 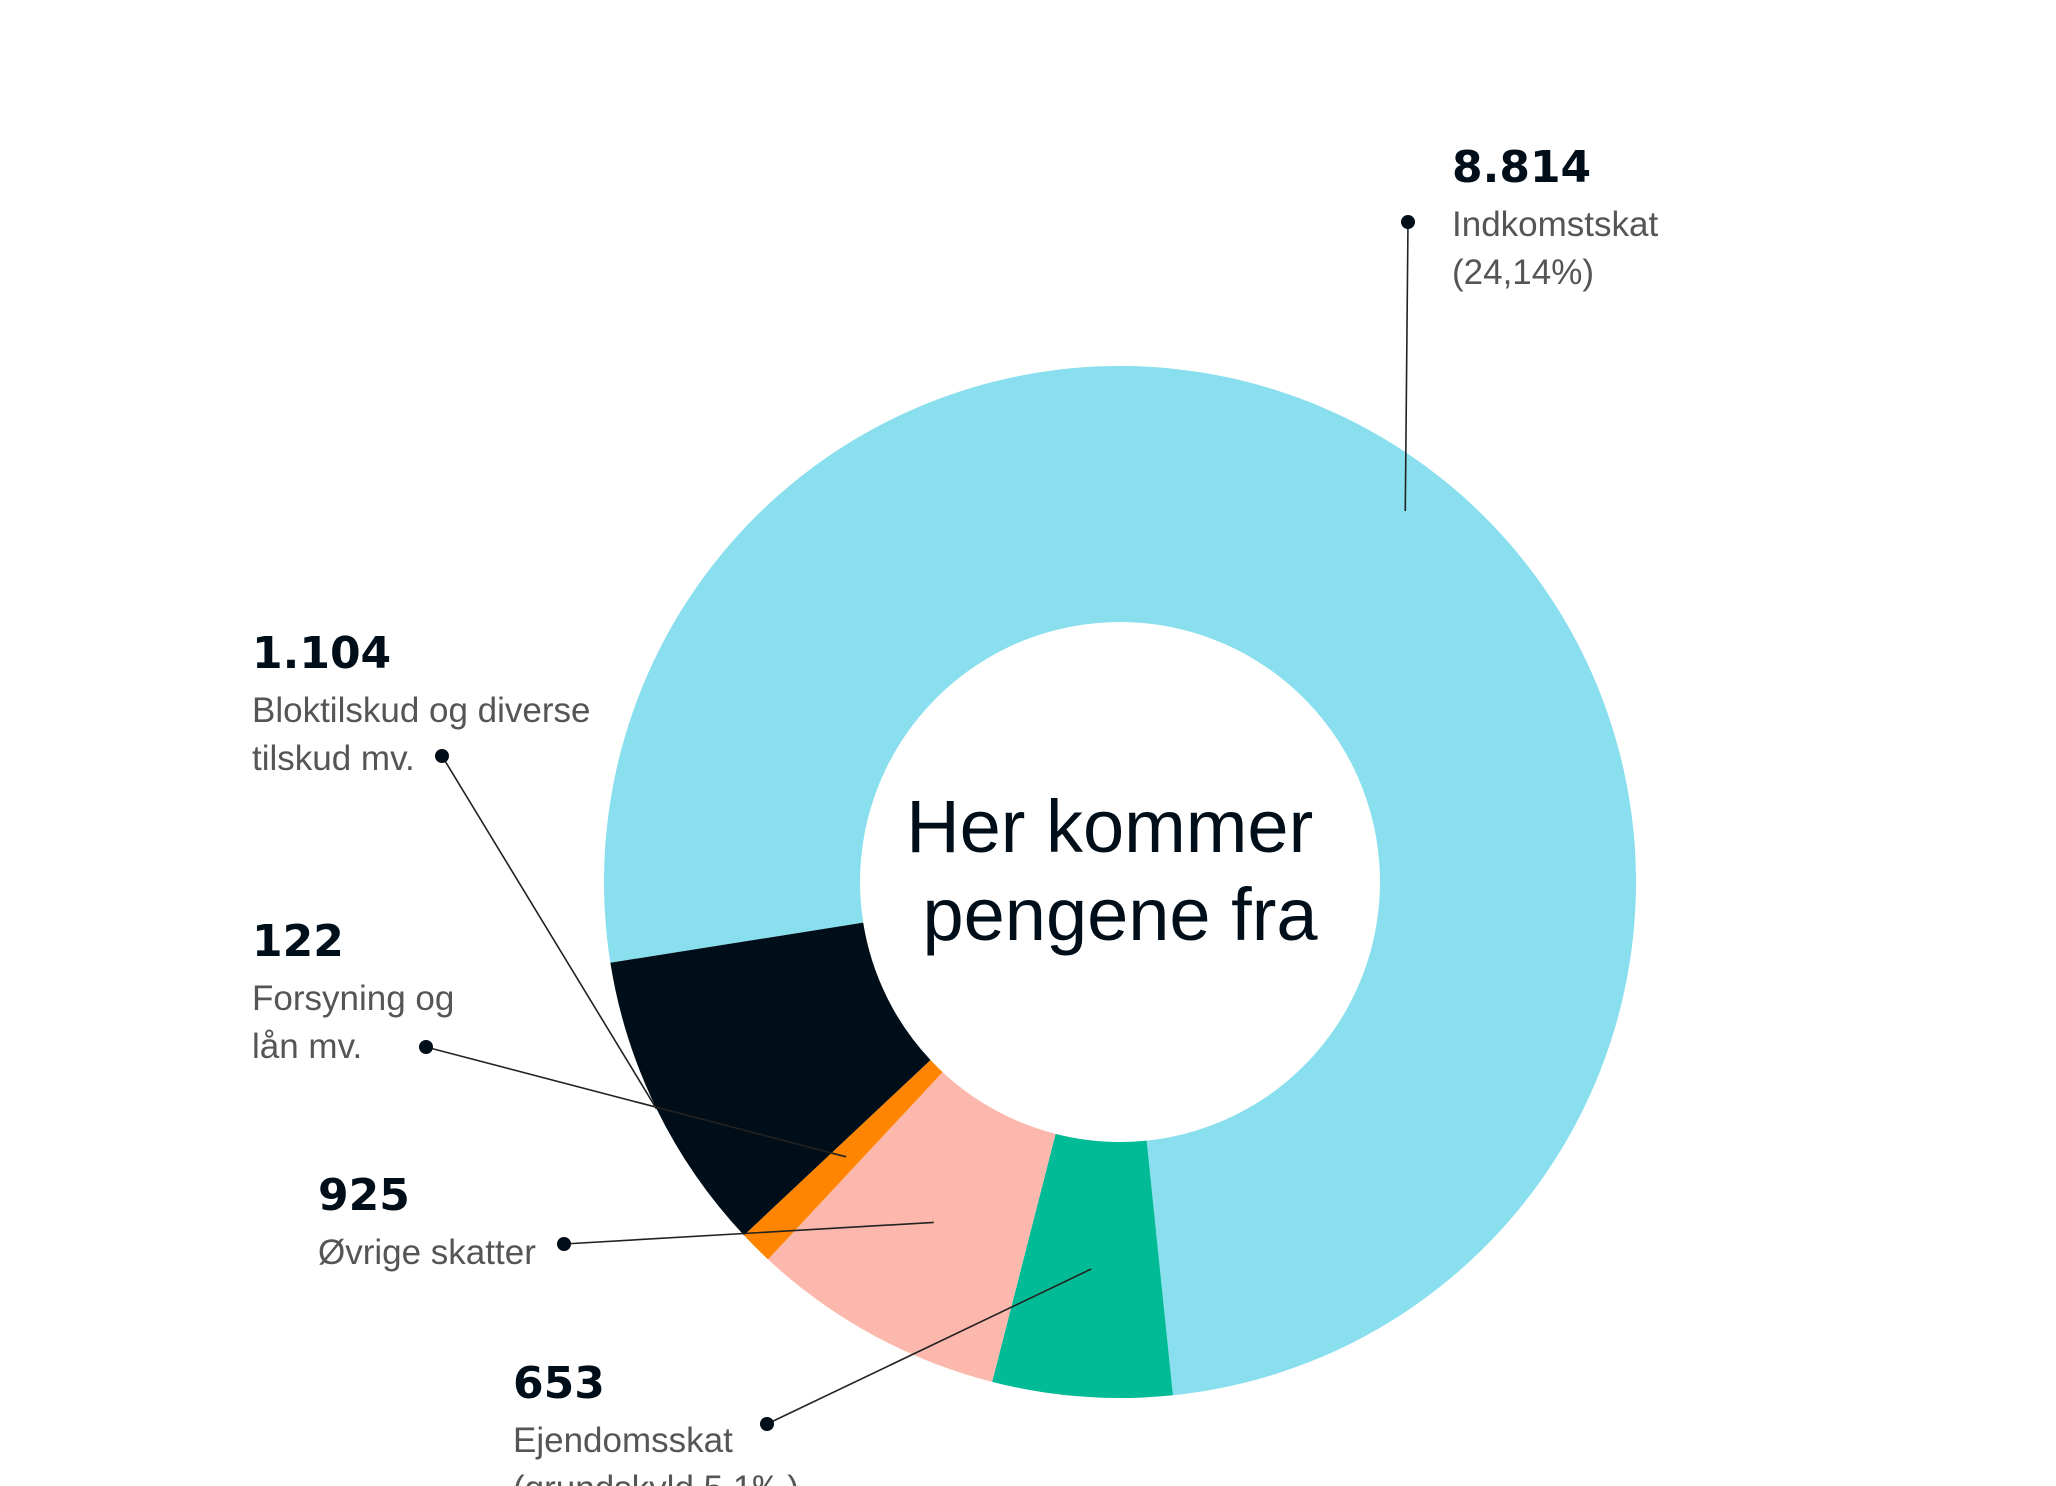 What do you see at coordinates (1523, 272) in the screenshot?
I see `slice-name-label-1-2: (24,14%)` at bounding box center [1523, 272].